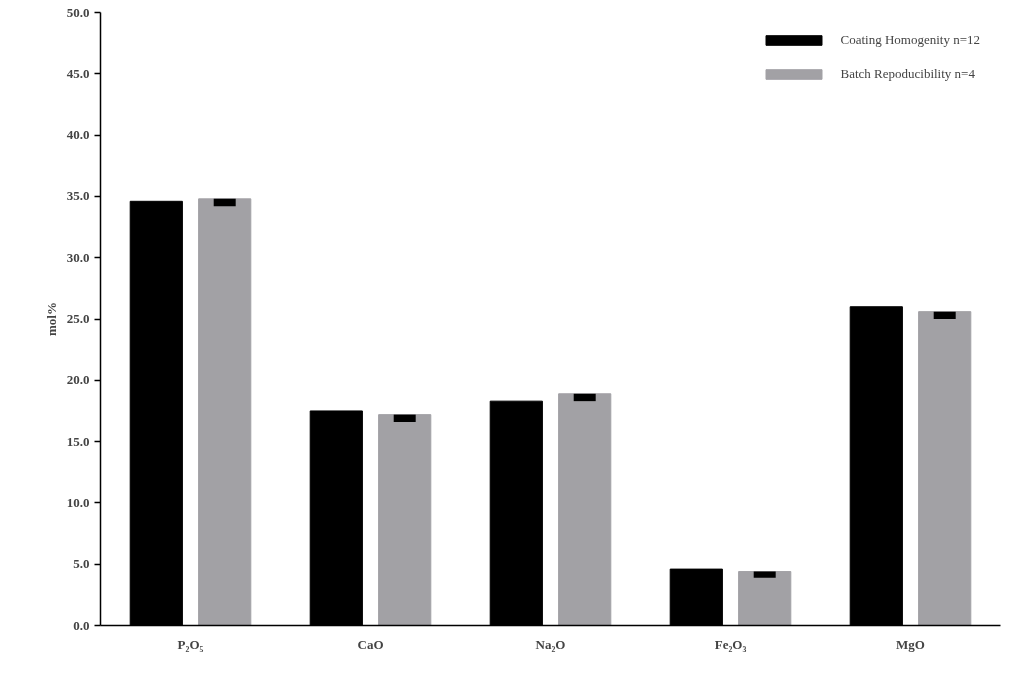 The width and height of the screenshot is (1019, 677). Describe the element at coordinates (78, 380) in the screenshot. I see `y-tick-label: 20.0` at that location.